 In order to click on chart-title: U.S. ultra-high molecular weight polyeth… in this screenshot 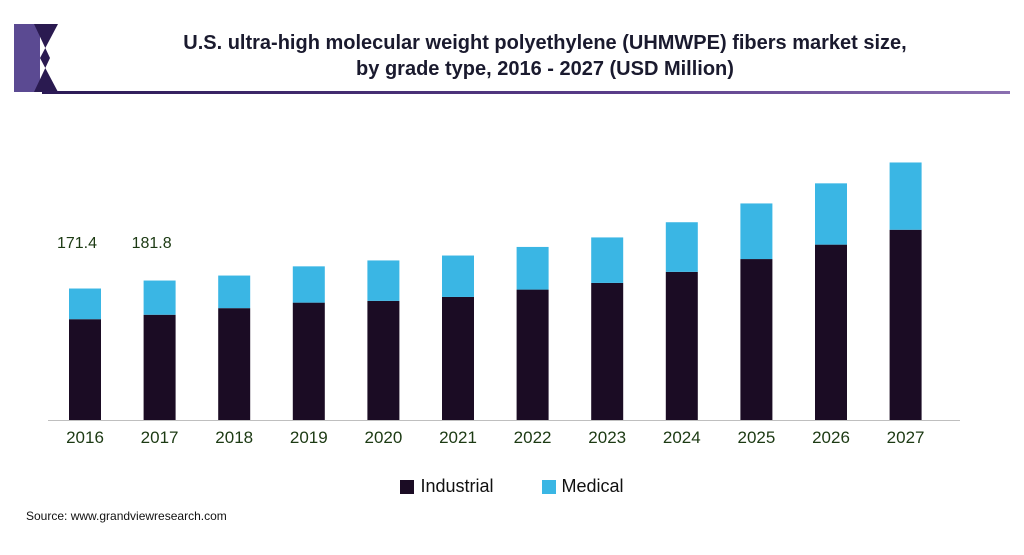, I will do `click(545, 56)`.